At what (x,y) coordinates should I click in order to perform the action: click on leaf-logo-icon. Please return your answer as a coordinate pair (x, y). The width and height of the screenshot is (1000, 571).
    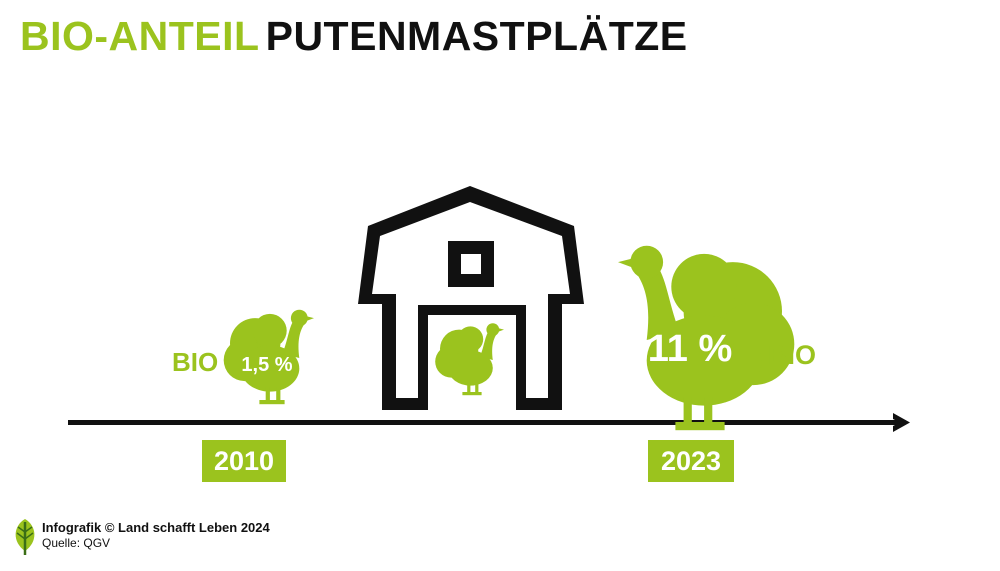
    Looking at the image, I should click on (25, 537).